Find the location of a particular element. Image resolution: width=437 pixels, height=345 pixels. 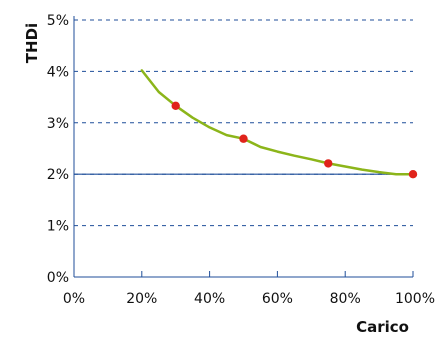

x-tick-label: 80% is located at coordinates (345, 299).